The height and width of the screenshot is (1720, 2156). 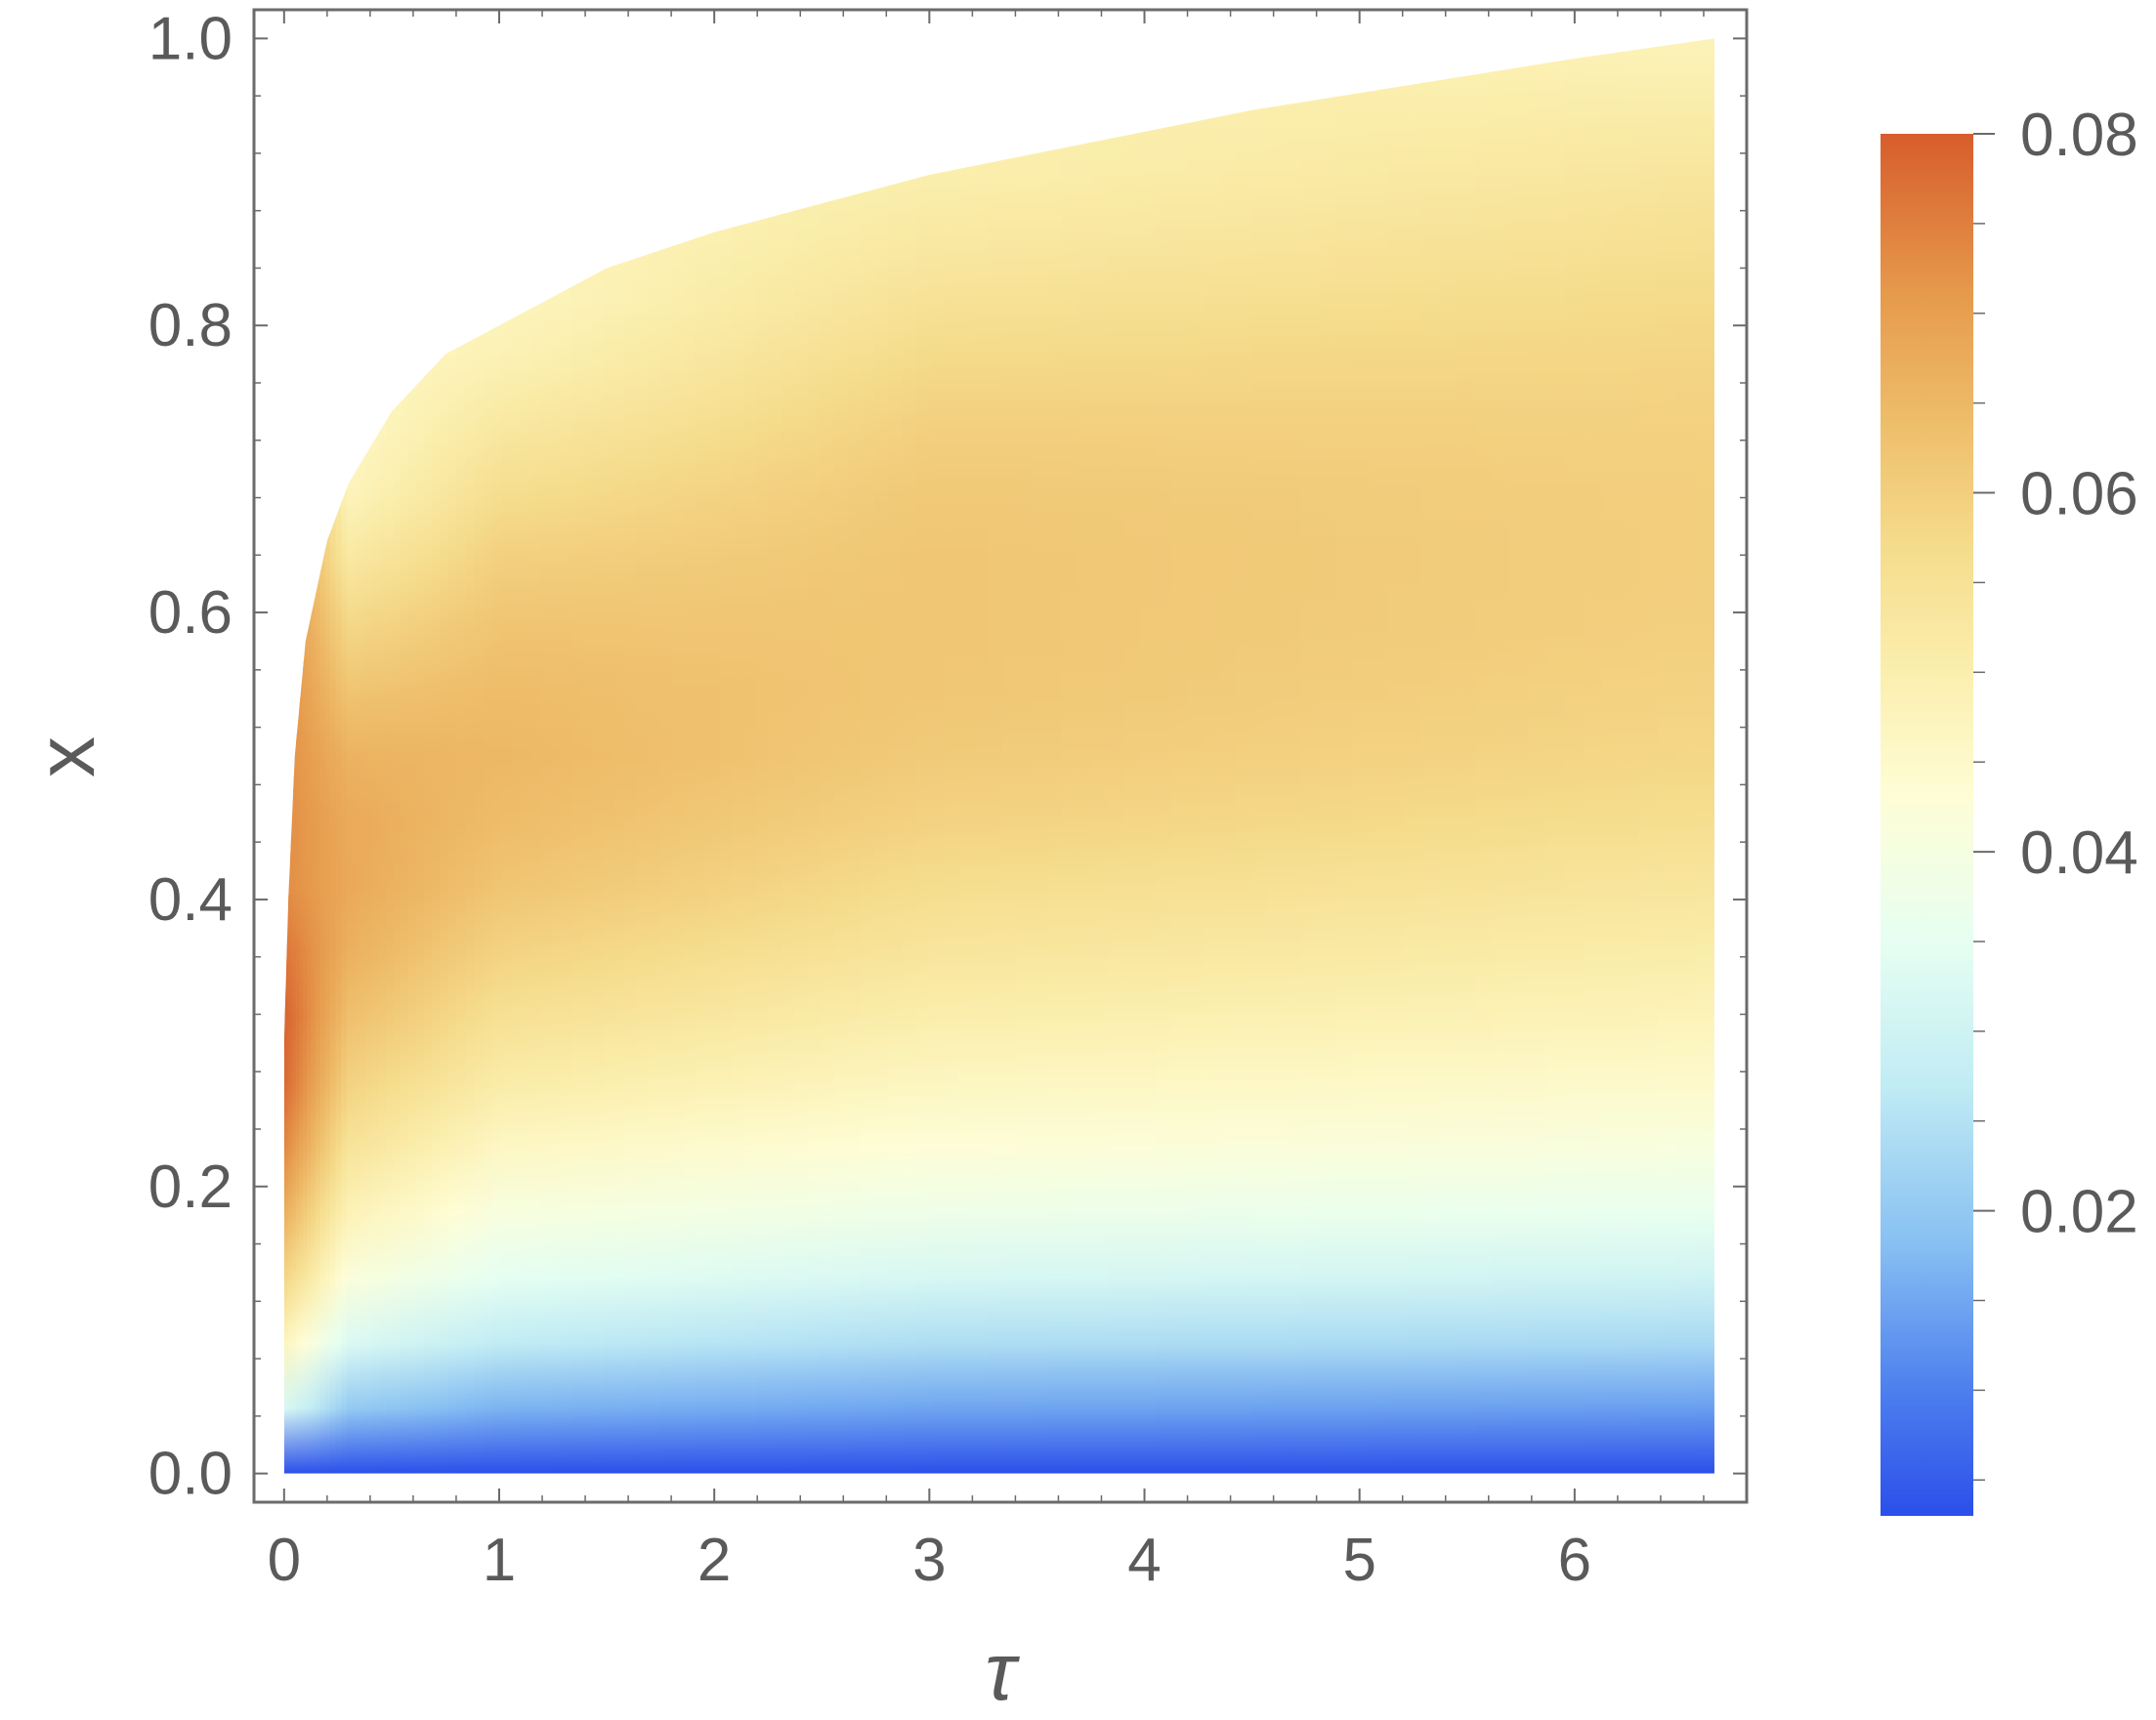 What do you see at coordinates (191, 613) in the screenshot?
I see `y-tick-label: 0.6` at bounding box center [191, 613].